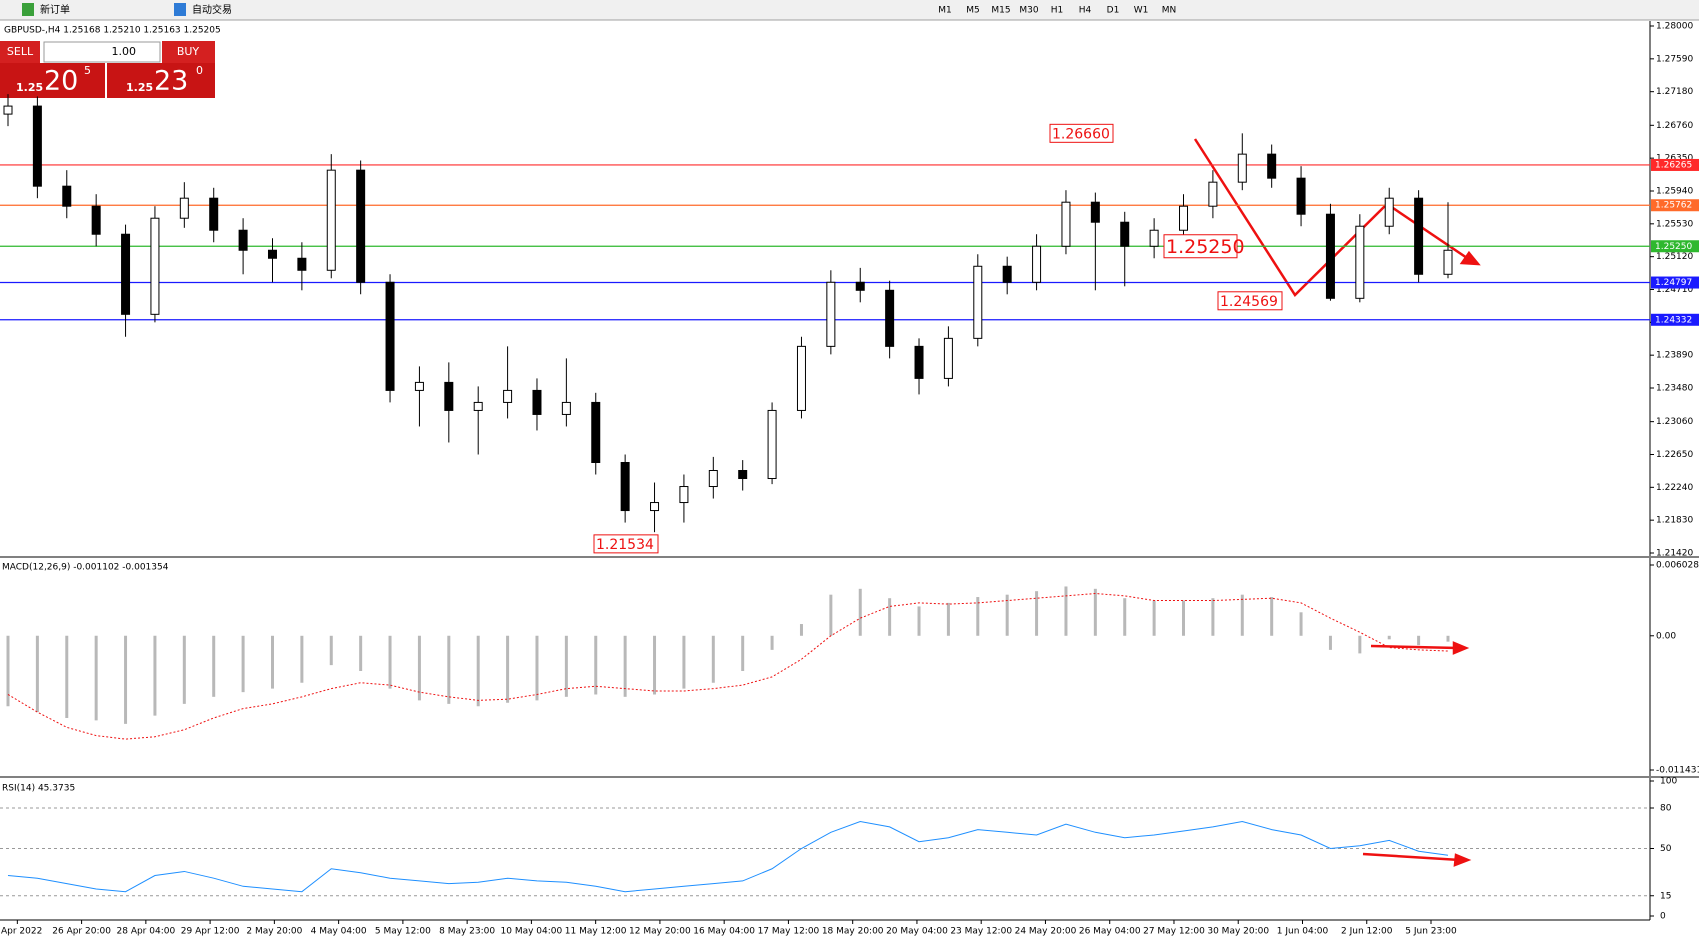 This screenshot has width=1699, height=939. Describe the element at coordinates (1666, 809) in the screenshot. I see `y-tick-label: 80` at that location.